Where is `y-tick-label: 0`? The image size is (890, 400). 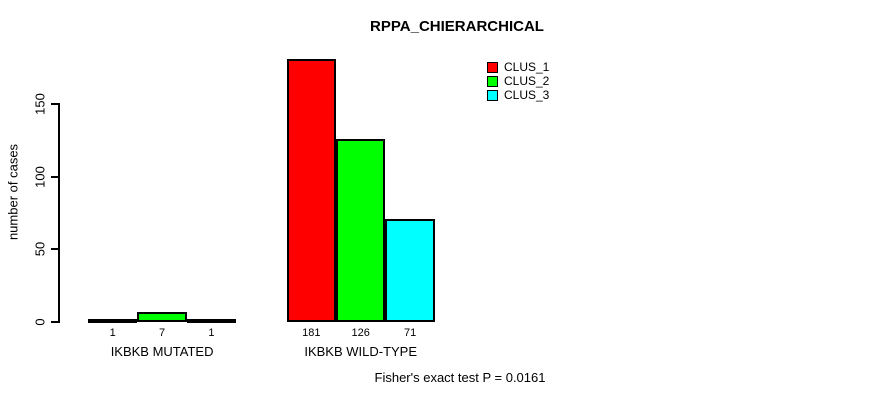
y-tick-label: 0 is located at coordinates (40, 322).